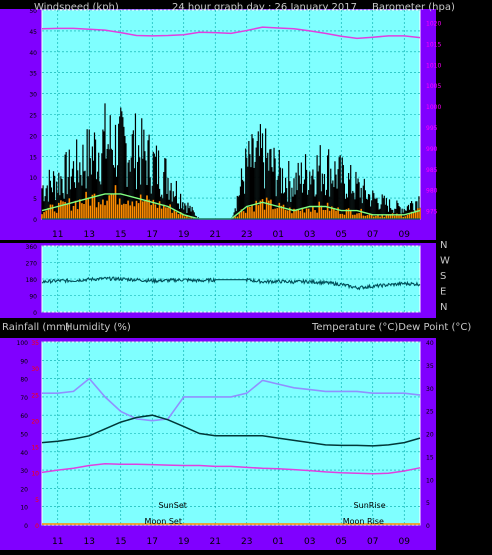  I want to click on rain-tick-10: 10, so click(35, 474).